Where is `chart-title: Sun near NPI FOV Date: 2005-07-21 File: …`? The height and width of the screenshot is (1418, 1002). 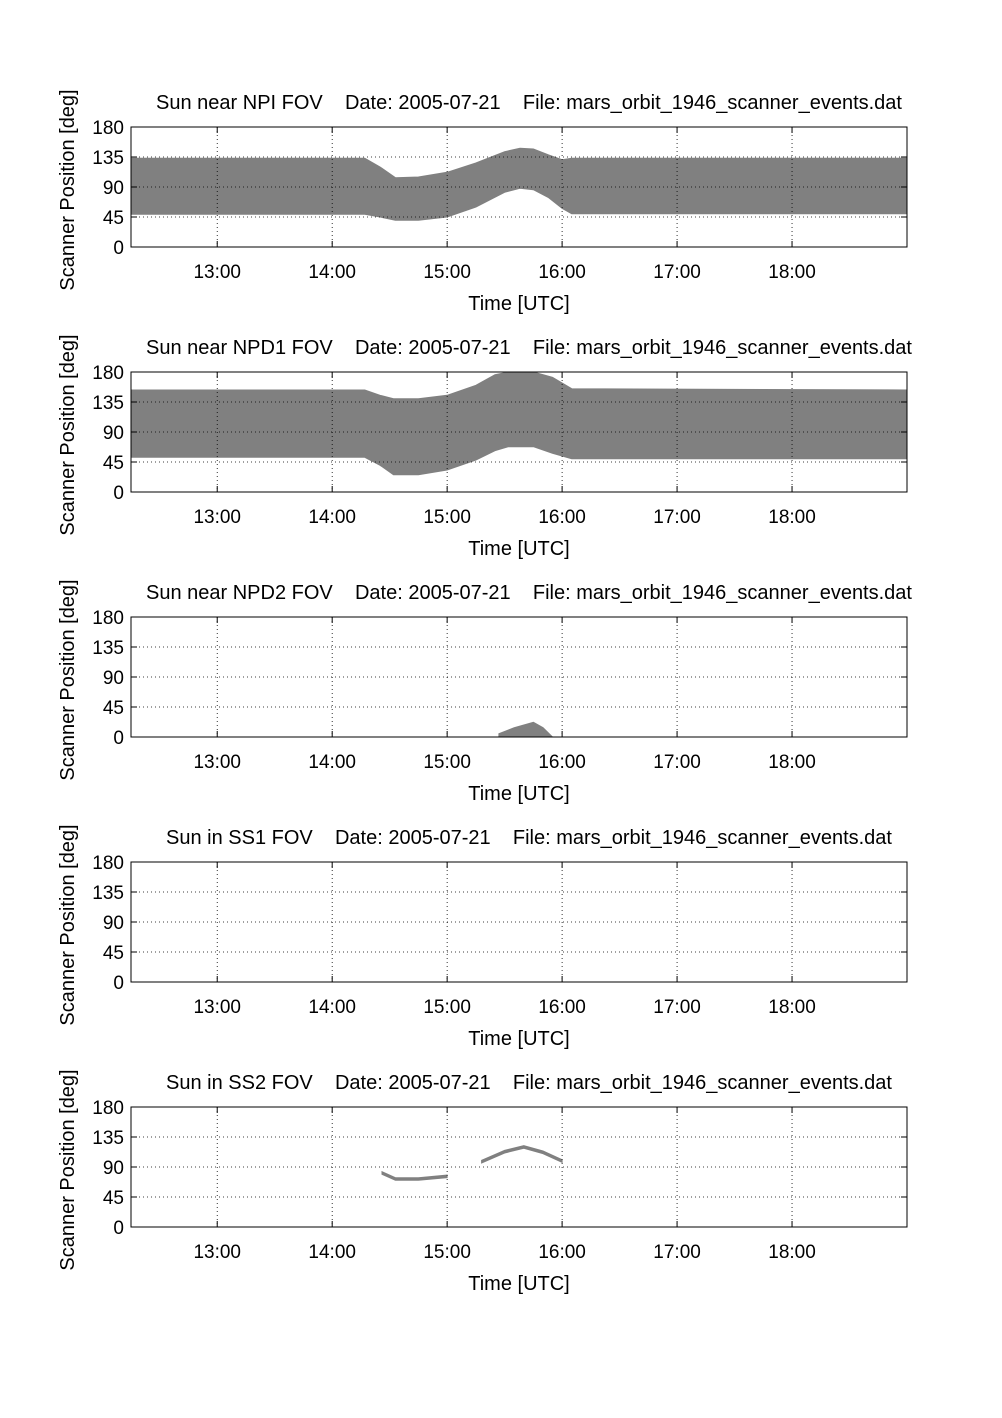 chart-title: Sun near NPI FOV Date: 2005-07-21 File: … is located at coordinates (529, 103).